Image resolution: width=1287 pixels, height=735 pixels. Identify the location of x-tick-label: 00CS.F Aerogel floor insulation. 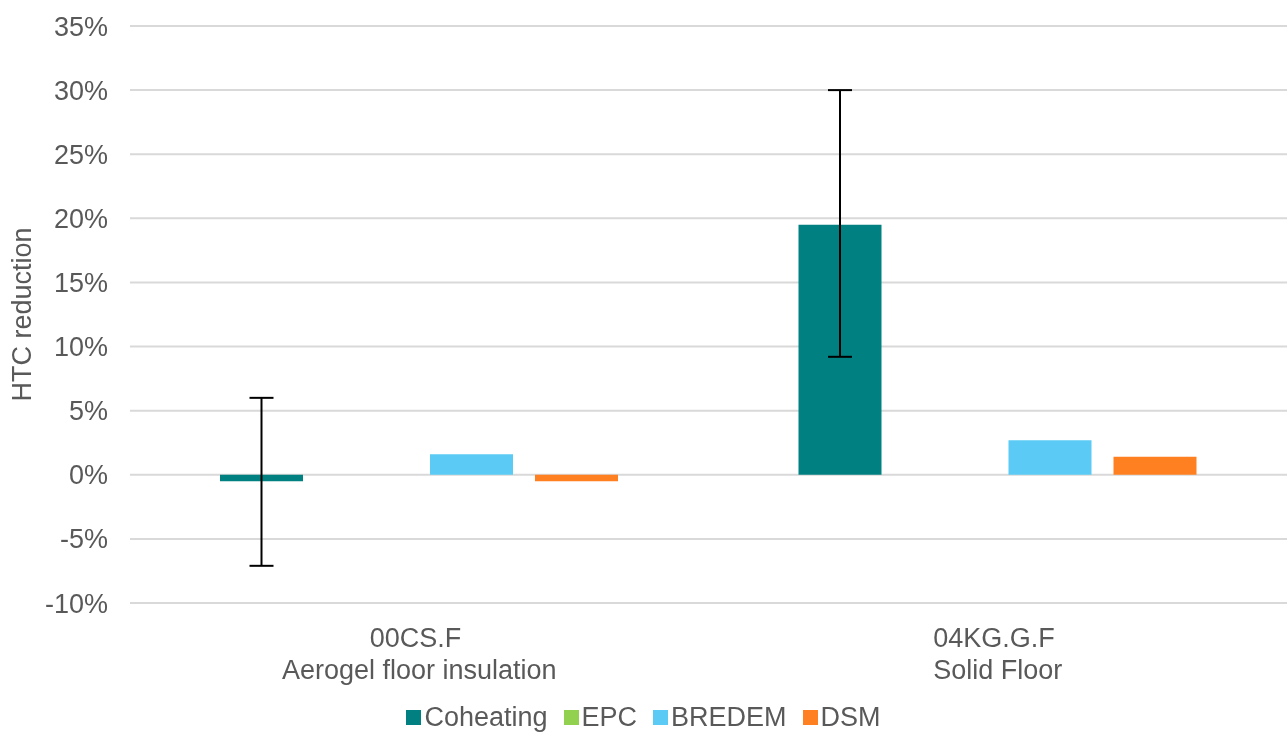
(419, 653).